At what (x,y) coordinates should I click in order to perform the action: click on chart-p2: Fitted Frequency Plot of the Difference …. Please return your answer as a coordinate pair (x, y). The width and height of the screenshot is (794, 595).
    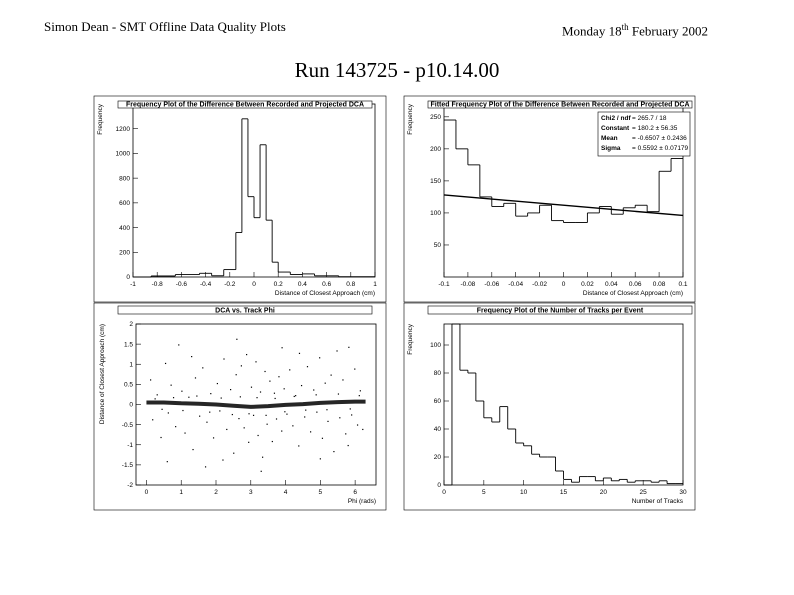
    Looking at the image, I should click on (549, 199).